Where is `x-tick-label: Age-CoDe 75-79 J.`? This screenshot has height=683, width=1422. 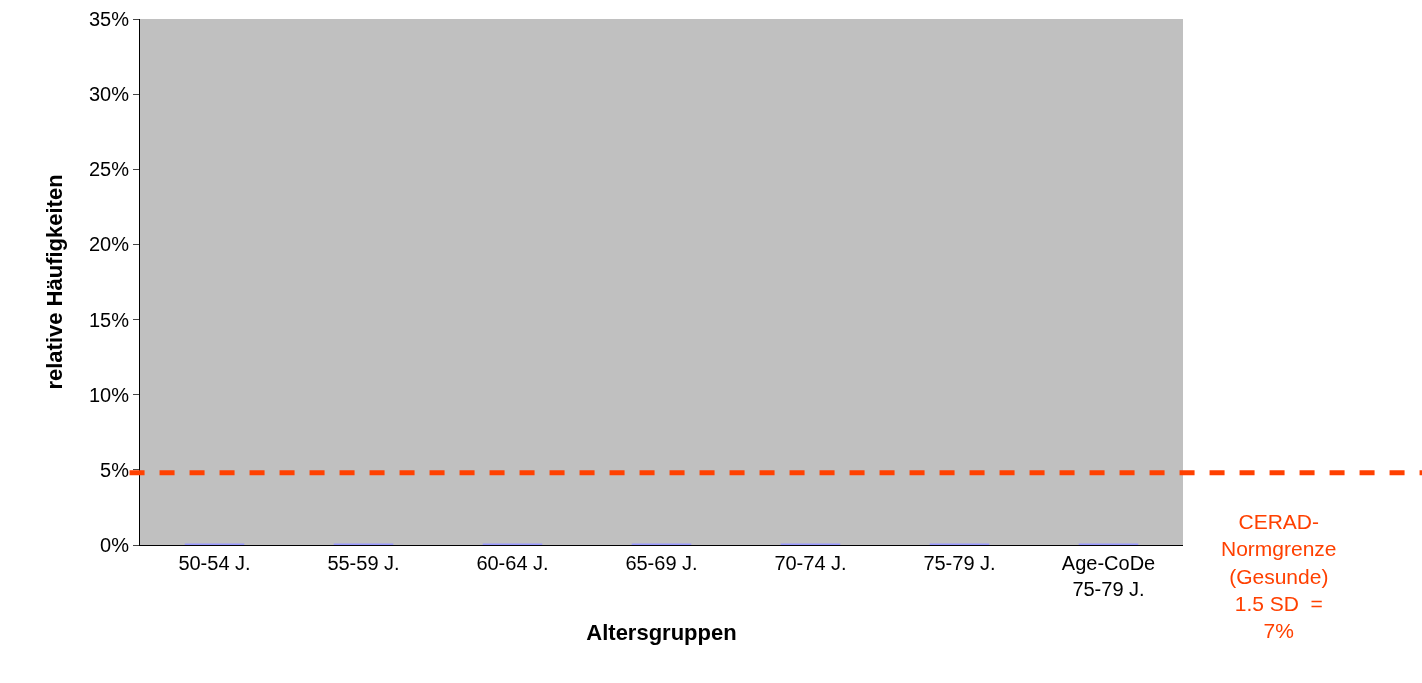 x-tick-label: Age-CoDe 75-79 J. is located at coordinates (1108, 576).